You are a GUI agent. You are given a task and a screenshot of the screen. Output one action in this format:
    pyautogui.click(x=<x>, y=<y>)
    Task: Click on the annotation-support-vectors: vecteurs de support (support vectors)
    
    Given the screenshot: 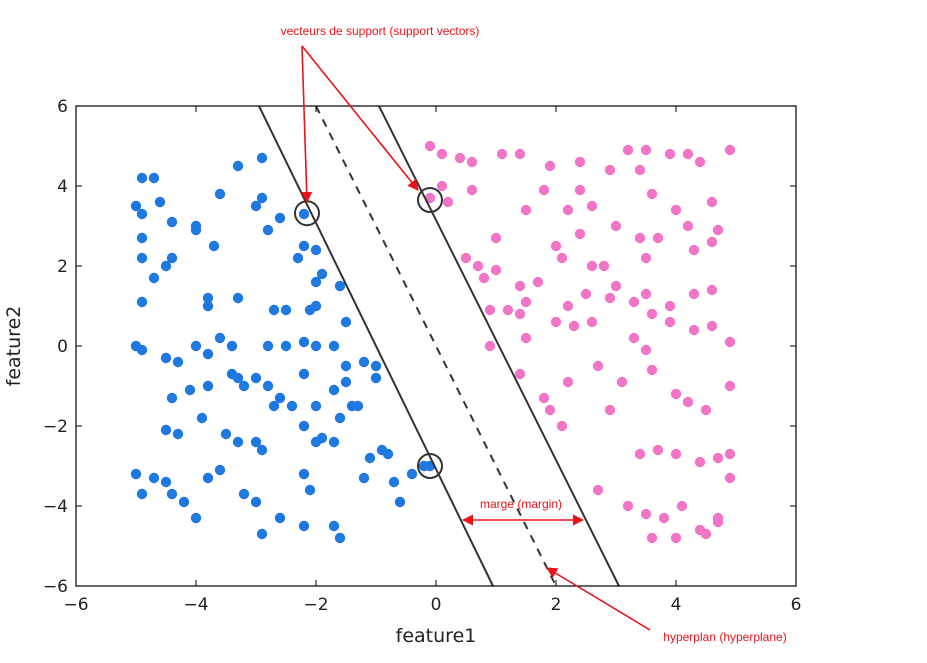 What is the action you would take?
    pyautogui.click(x=380, y=31)
    